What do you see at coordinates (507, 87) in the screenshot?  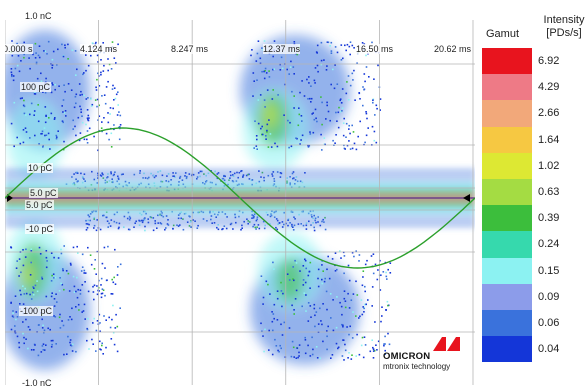 I see `legend-swatch` at bounding box center [507, 87].